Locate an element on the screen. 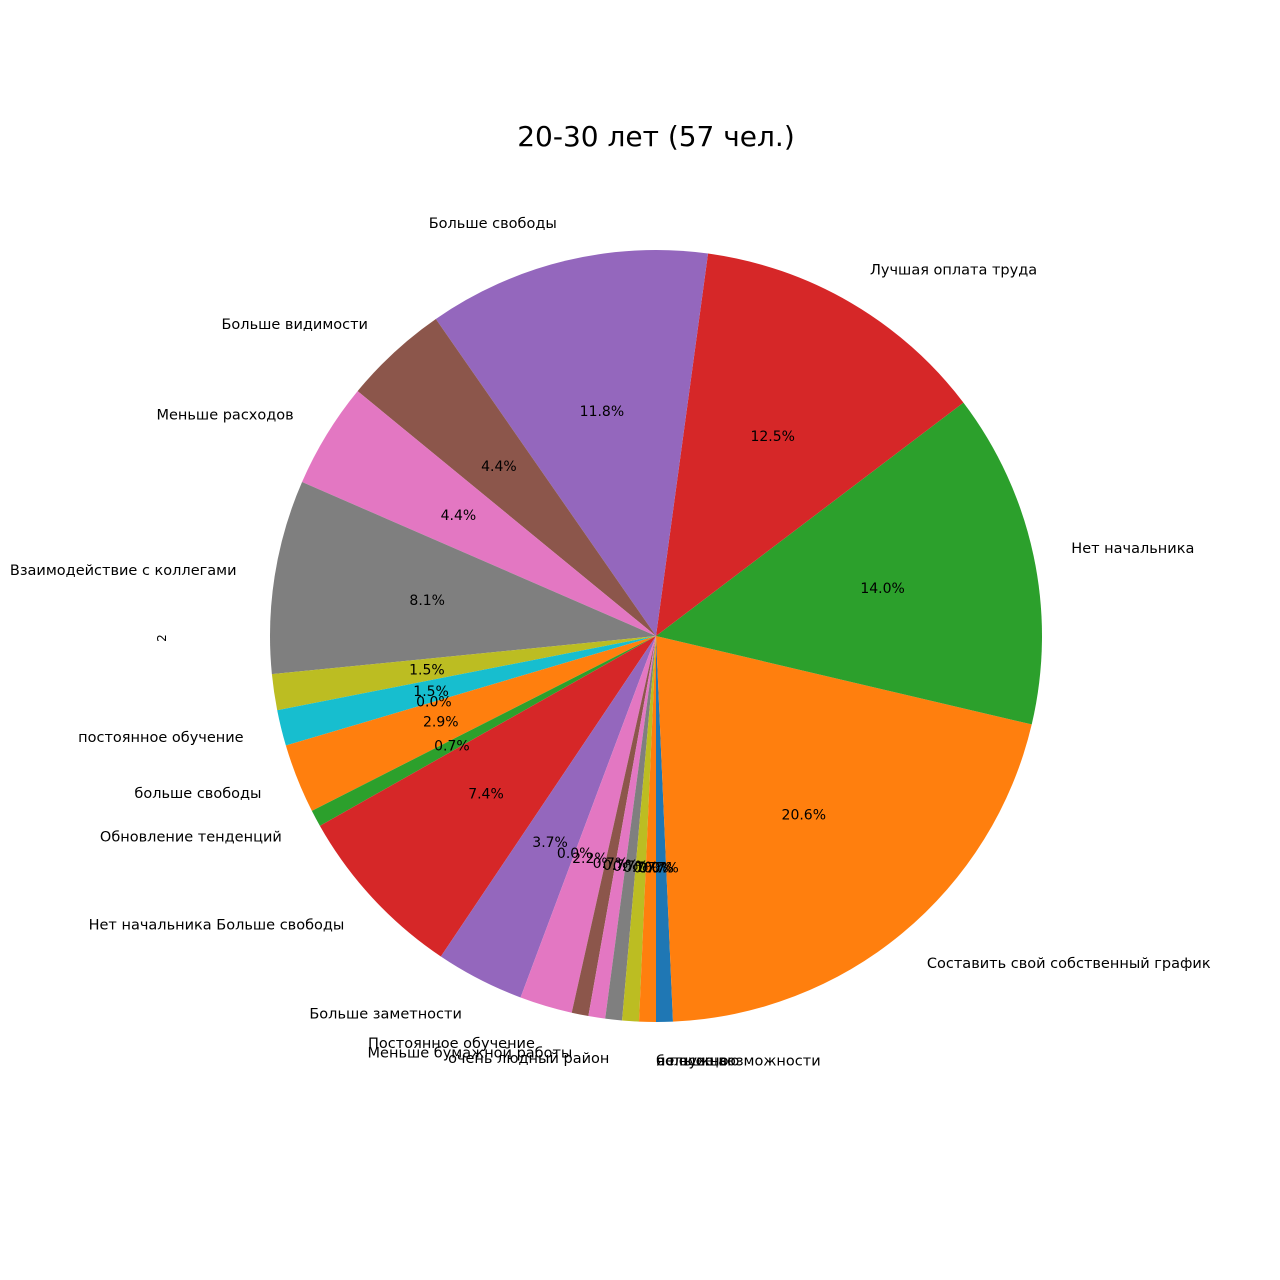  slice-percent-label: 3.7% is located at coordinates (550, 843).